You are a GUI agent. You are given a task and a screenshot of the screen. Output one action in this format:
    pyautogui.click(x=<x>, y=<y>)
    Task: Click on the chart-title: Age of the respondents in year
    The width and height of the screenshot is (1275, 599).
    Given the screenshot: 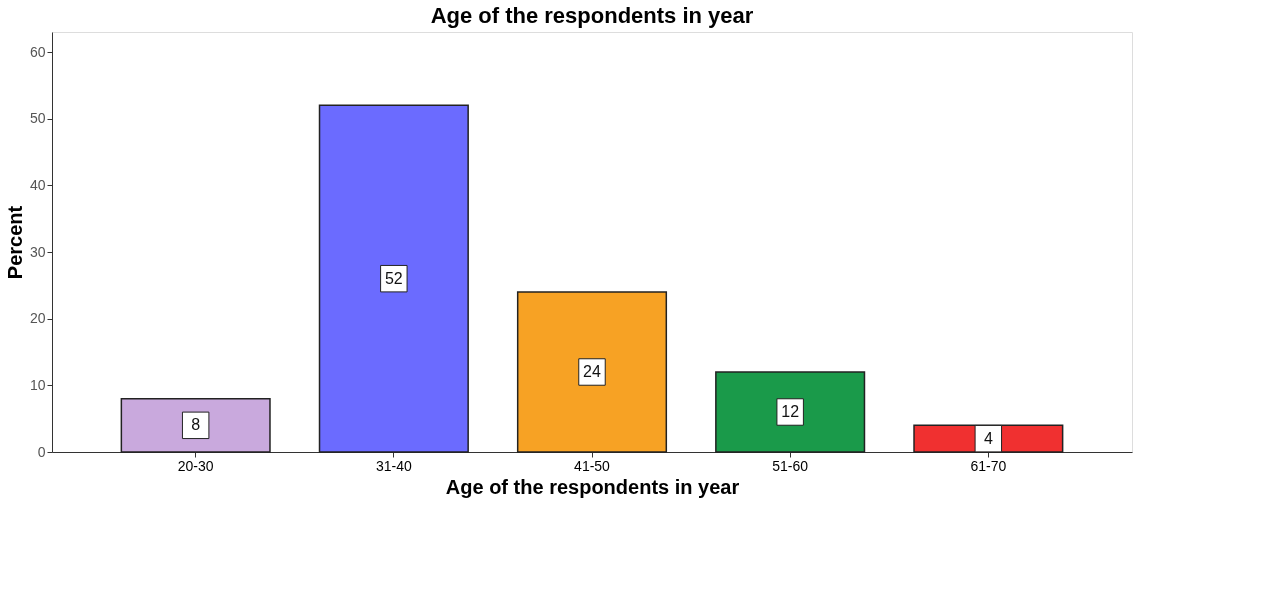 What is the action you would take?
    pyautogui.click(x=592, y=15)
    